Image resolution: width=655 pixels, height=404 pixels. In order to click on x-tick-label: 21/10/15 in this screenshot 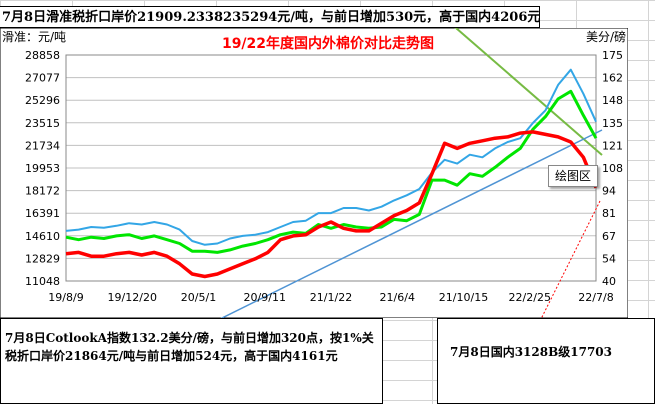, I will do `click(463, 297)`.